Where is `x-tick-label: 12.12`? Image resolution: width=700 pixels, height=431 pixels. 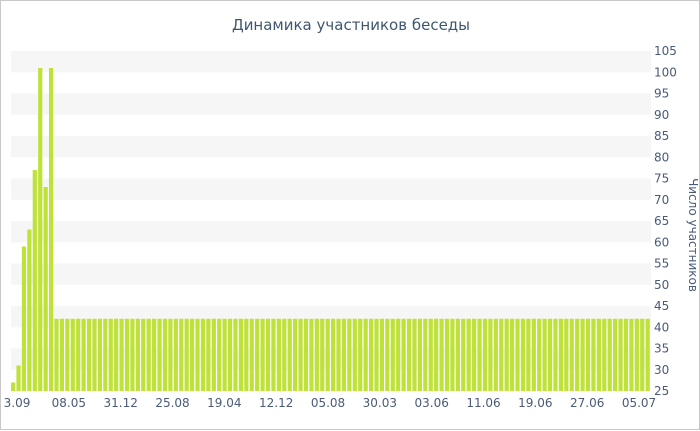
x-tick-label: 12.12 is located at coordinates (276, 403).